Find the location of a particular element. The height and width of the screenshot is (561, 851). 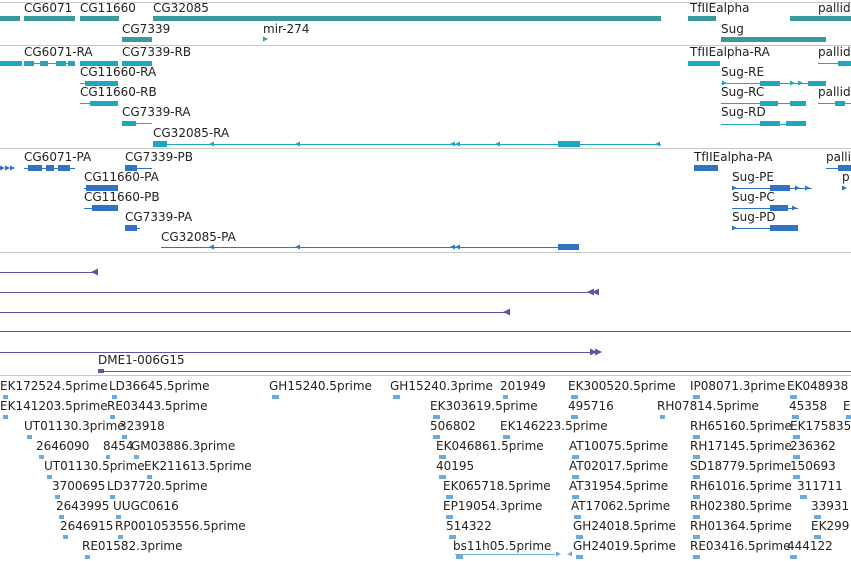

est-label: 8454 is located at coordinates (118, 446).